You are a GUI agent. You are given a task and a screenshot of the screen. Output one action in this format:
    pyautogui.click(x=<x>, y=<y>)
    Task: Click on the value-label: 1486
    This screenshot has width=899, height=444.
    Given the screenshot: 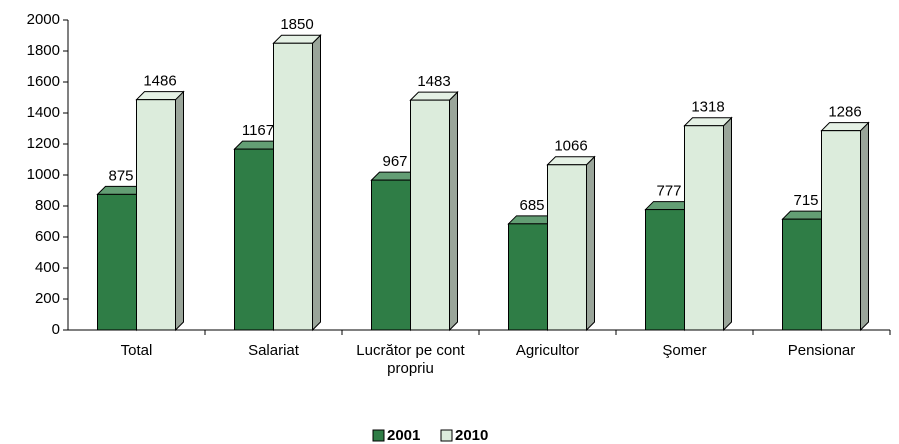 What is the action you would take?
    pyautogui.click(x=159, y=81)
    